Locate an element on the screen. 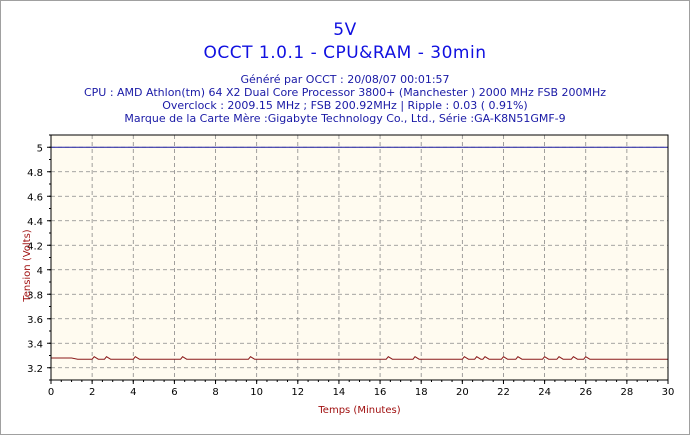  x-tick-label: 6 is located at coordinates (174, 392).